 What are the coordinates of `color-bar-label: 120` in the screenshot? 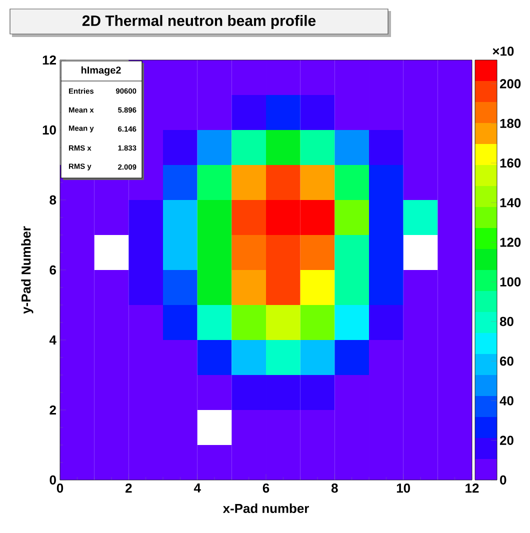 It's located at (510, 242).